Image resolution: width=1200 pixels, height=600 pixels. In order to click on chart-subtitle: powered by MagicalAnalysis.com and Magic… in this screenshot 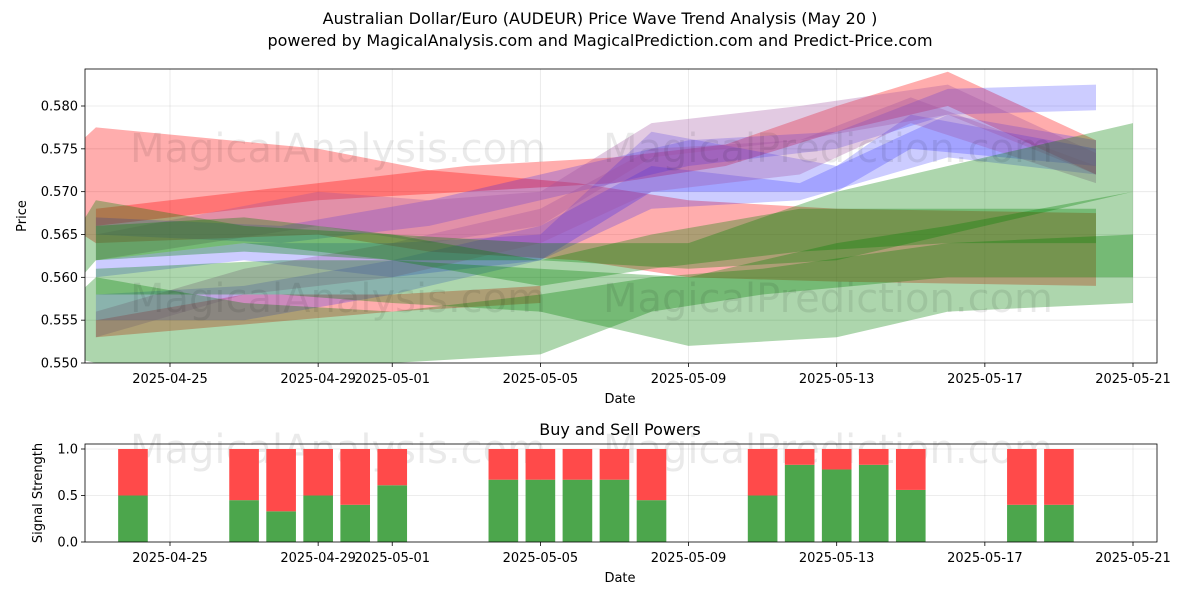, I will do `click(600, 40)`.